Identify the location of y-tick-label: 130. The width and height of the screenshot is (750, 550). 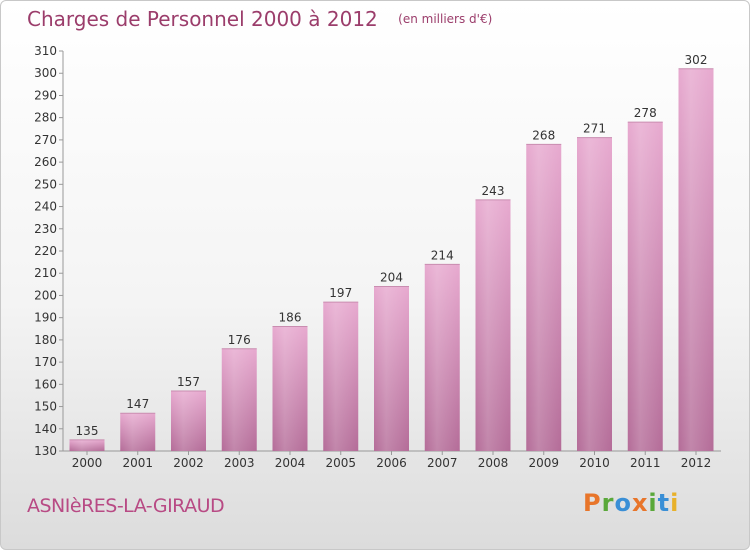
(45, 451).